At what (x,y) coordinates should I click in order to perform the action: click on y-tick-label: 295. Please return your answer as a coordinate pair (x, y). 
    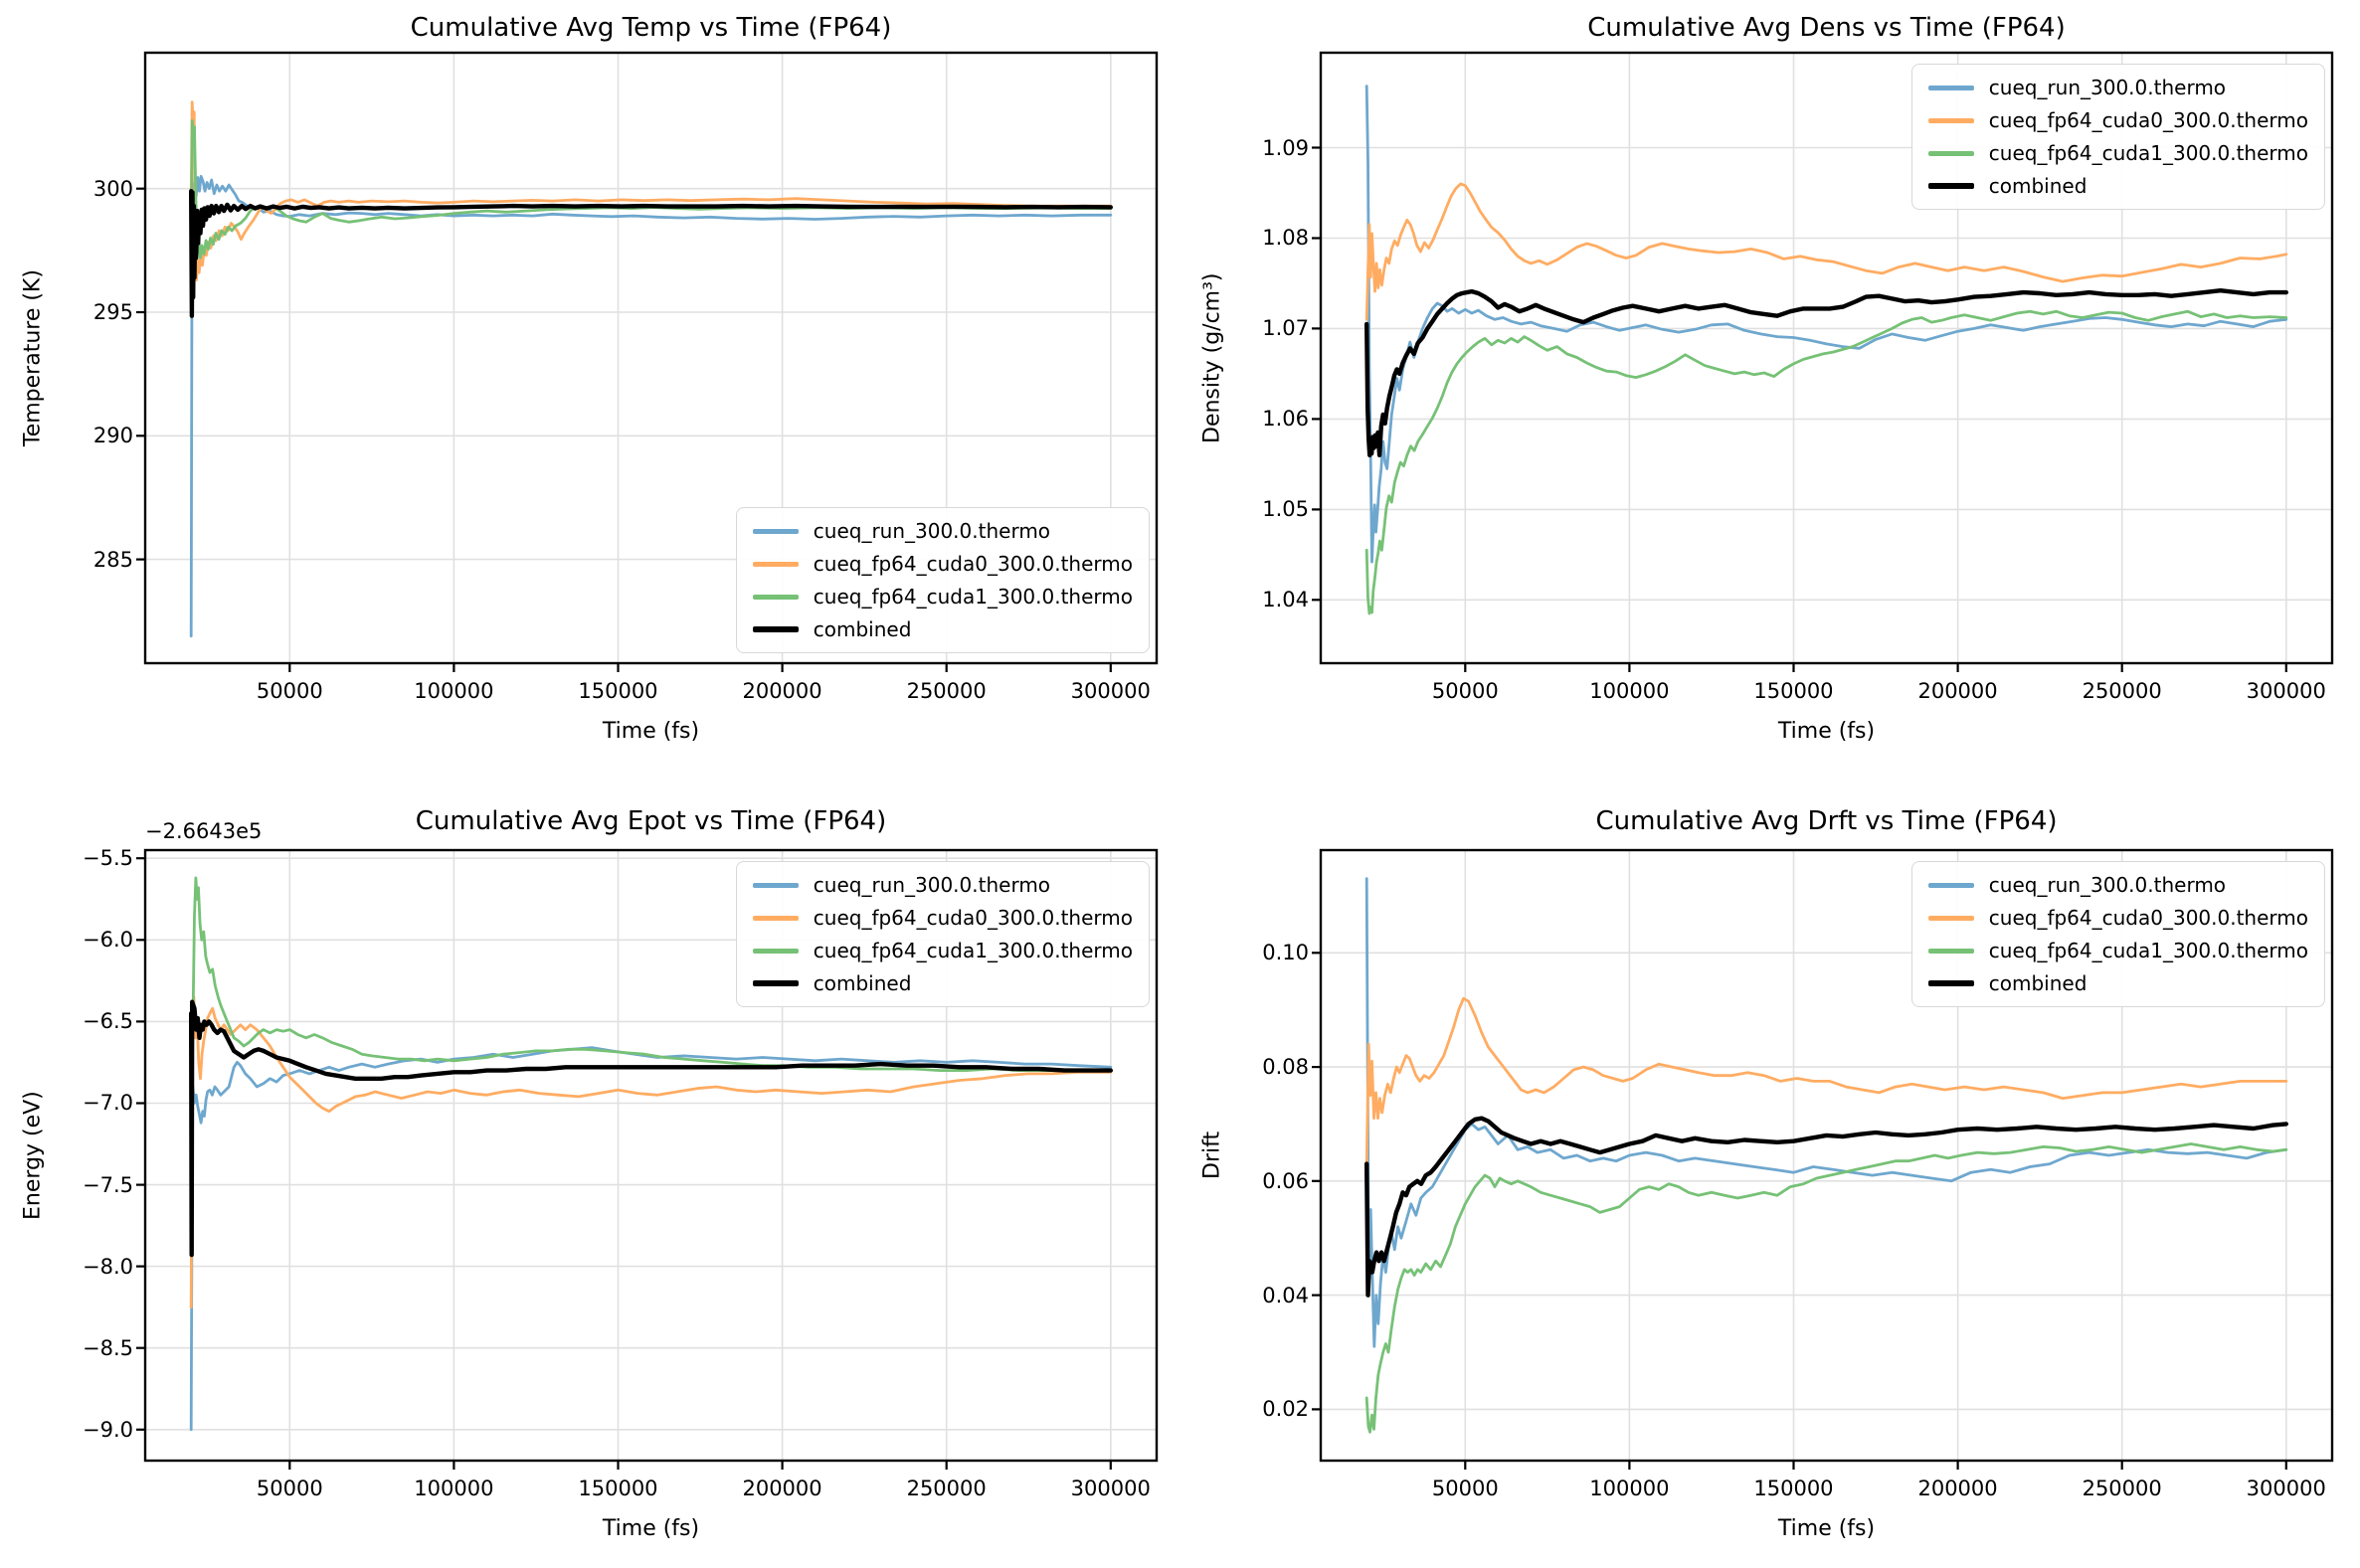
    Looking at the image, I should click on (113, 312).